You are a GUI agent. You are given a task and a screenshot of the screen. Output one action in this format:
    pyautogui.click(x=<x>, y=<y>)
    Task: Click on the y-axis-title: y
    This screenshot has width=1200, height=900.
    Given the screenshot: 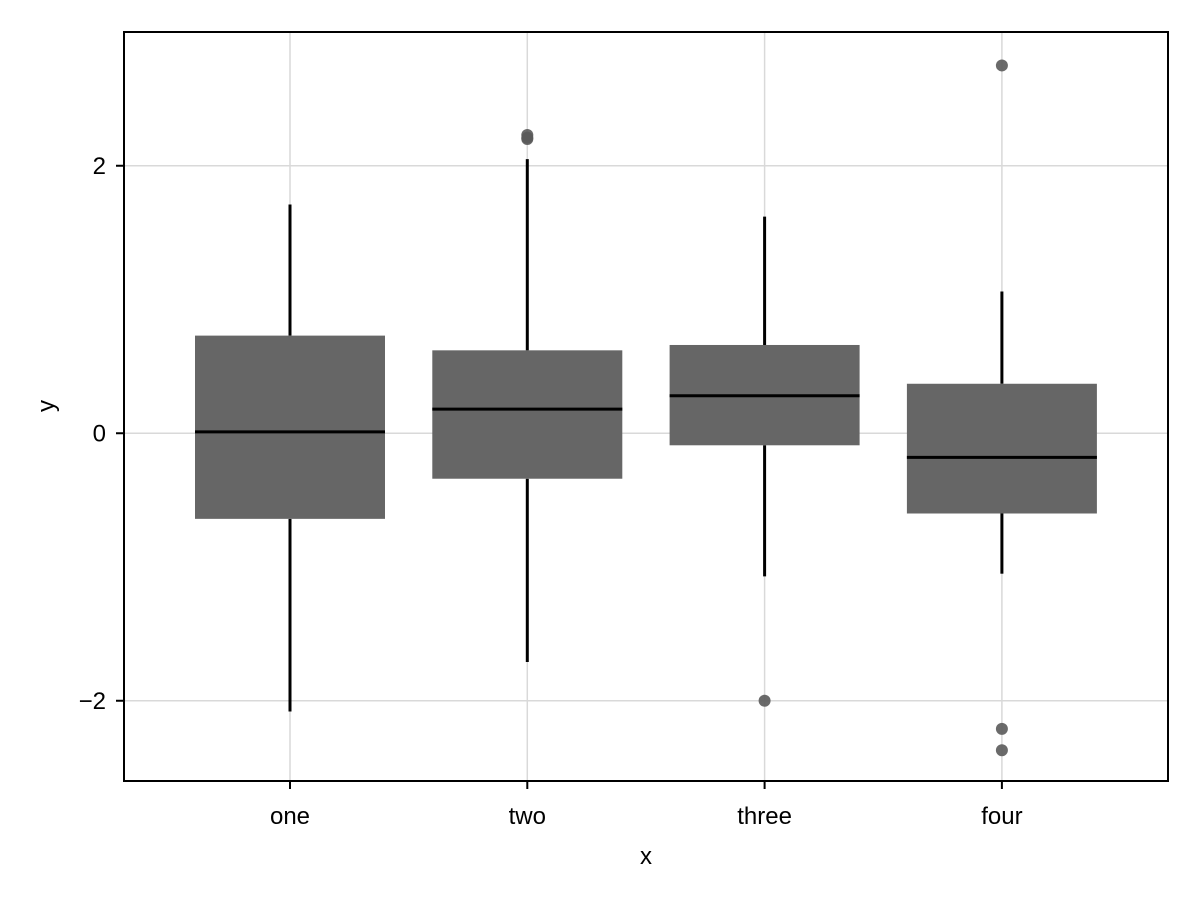 What is the action you would take?
    pyautogui.click(x=46, y=406)
    